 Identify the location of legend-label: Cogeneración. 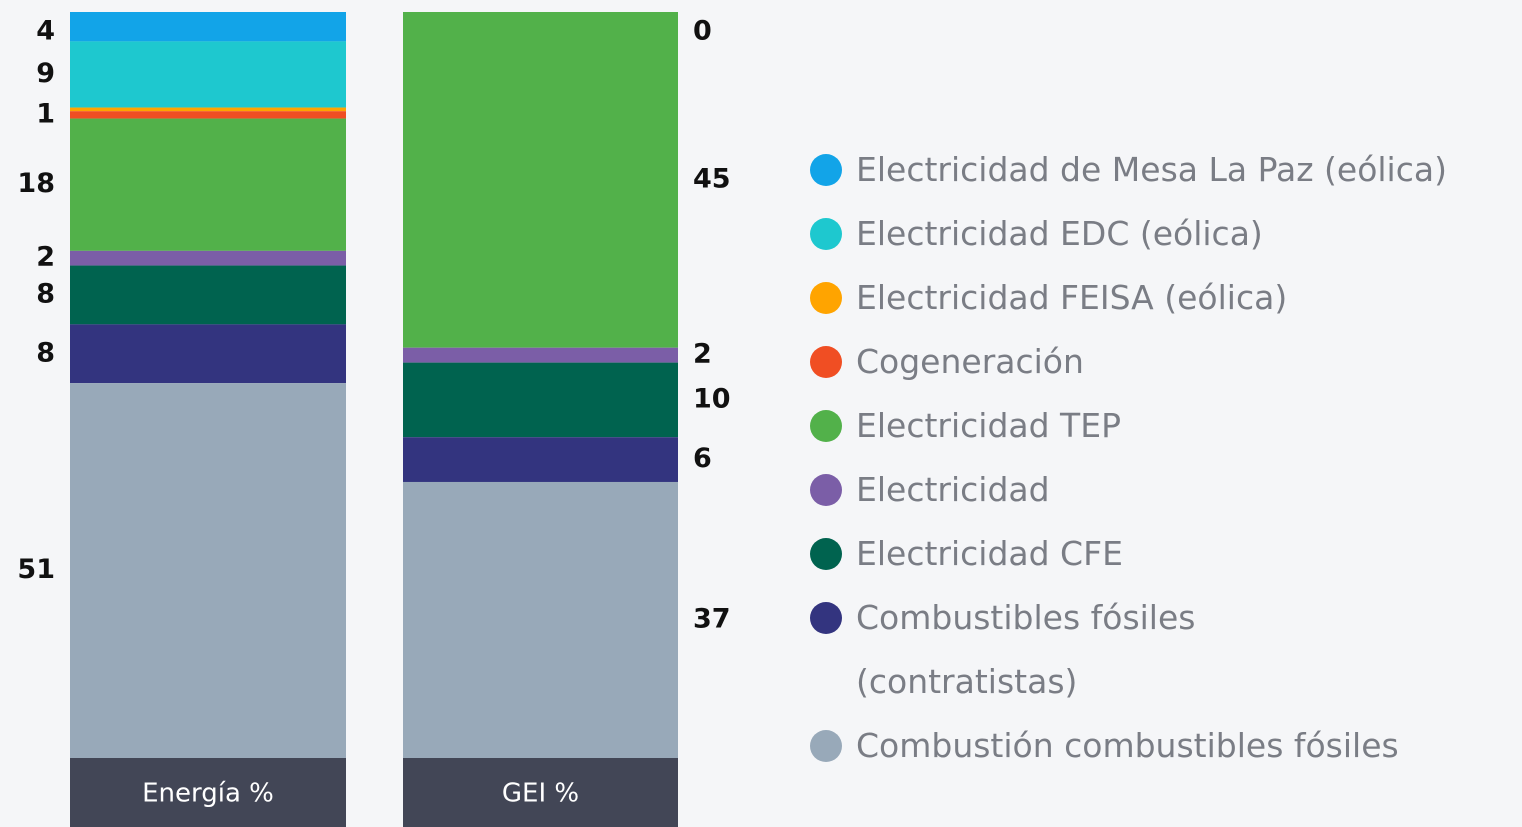
(970, 361).